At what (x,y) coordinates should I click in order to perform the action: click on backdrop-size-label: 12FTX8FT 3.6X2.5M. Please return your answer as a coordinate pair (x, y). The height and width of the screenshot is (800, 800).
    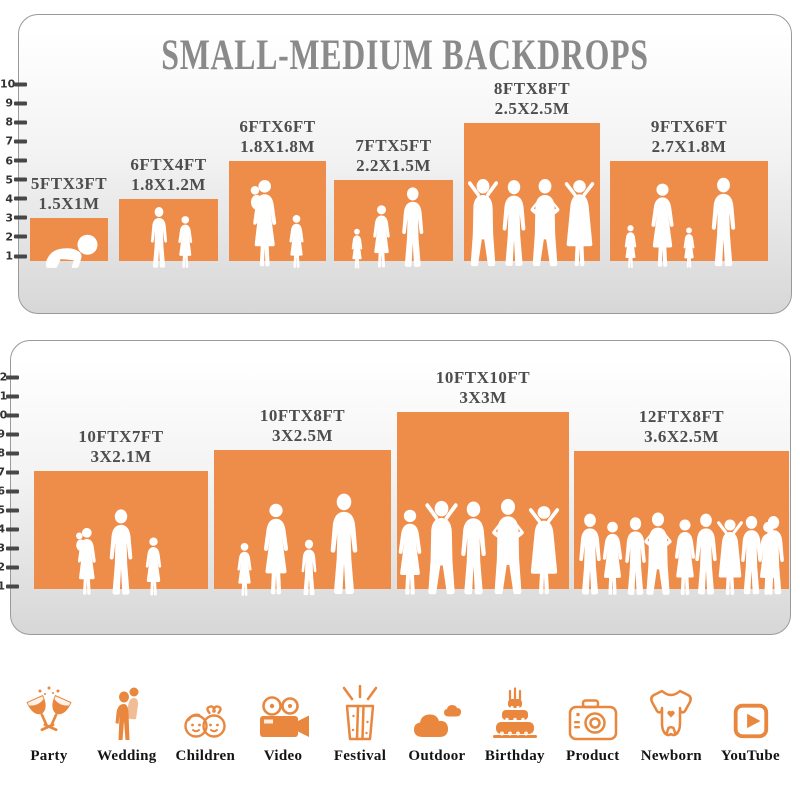
    Looking at the image, I should click on (681, 426).